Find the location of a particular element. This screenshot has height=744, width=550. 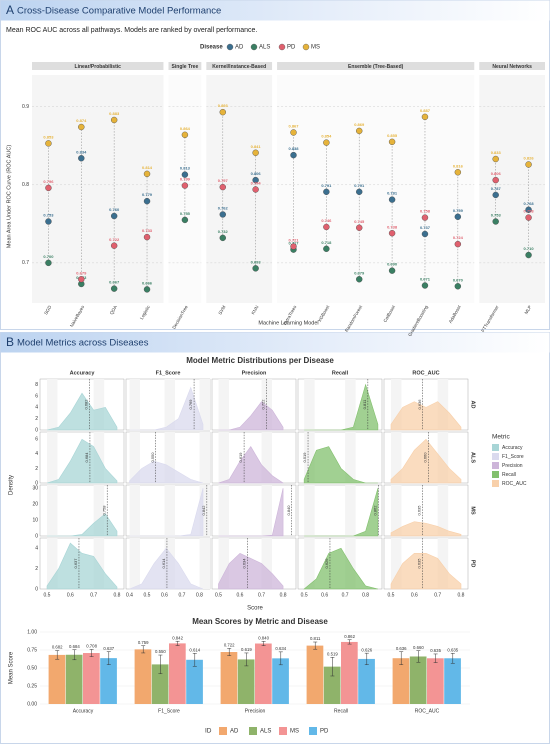

y-tick-label: 4 is located at coordinates (36, 454).